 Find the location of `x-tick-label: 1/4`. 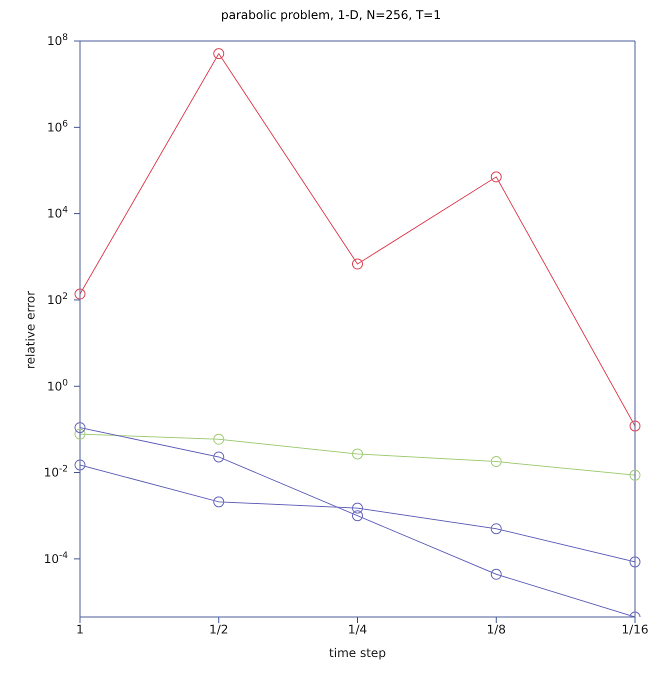

x-tick-label: 1/4 is located at coordinates (358, 629).